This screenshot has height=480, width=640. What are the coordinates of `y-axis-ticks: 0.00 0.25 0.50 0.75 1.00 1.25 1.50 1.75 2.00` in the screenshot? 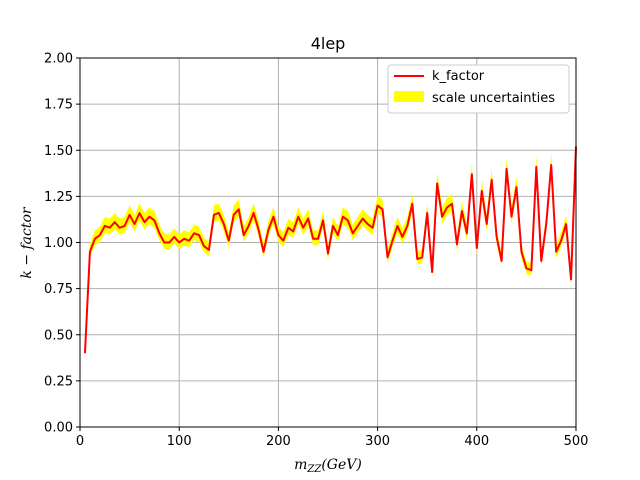 It's located at (62, 244).